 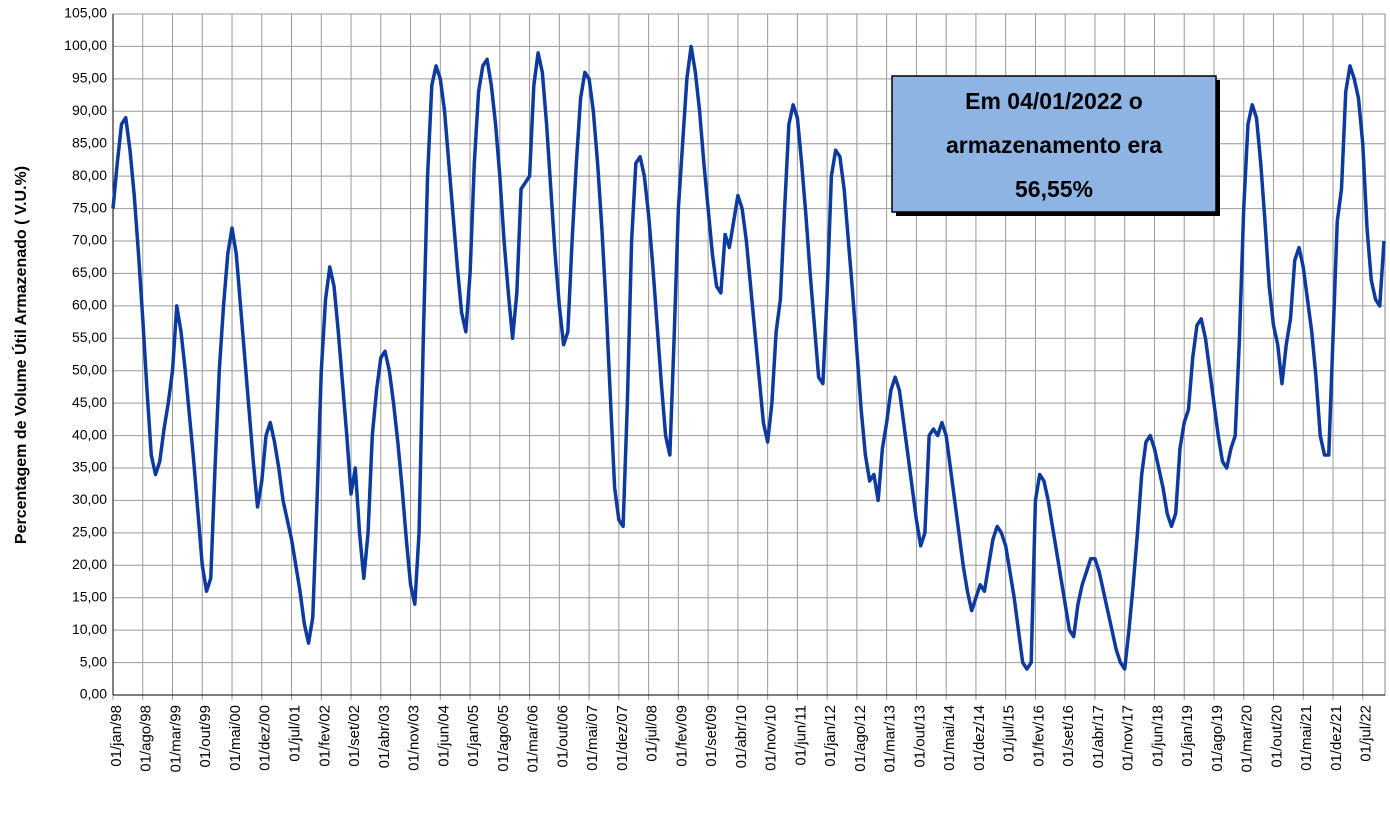 I want to click on x-tick-label: 01/nov/03, so click(x=414, y=738).